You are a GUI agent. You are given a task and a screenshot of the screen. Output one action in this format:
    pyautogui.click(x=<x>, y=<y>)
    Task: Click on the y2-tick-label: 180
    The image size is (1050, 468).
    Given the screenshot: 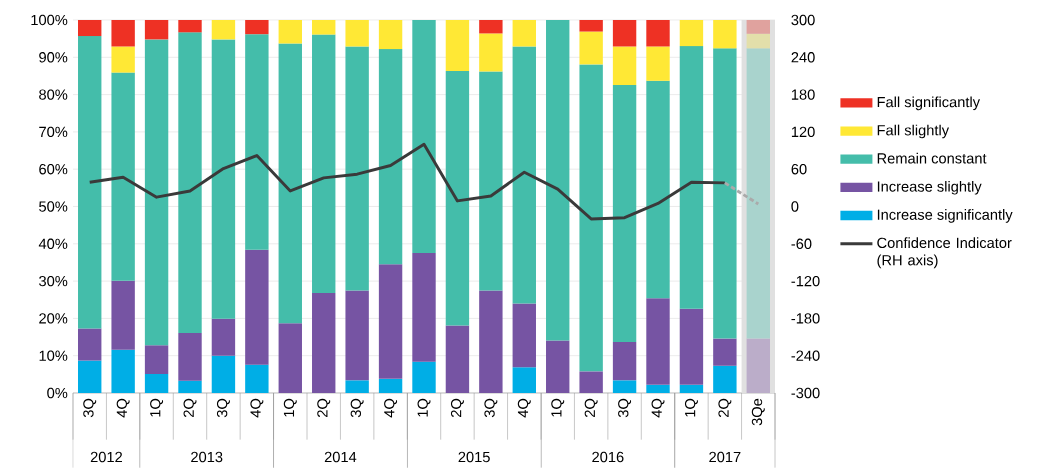 What is the action you would take?
    pyautogui.click(x=803, y=94)
    